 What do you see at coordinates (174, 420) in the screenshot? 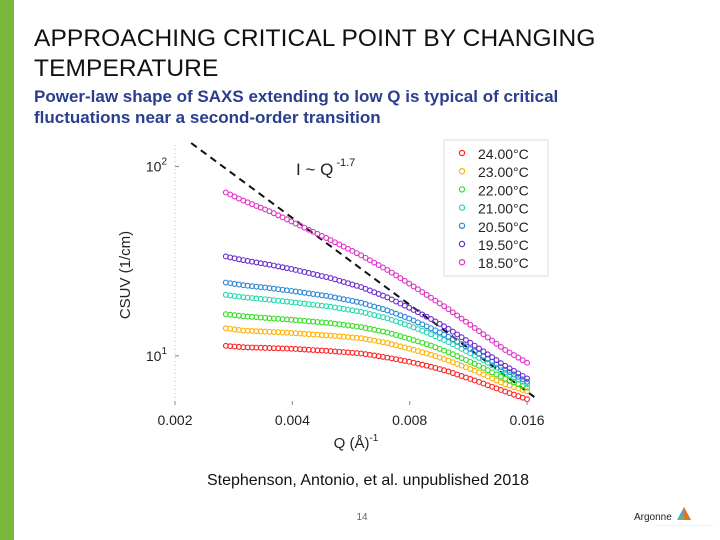
I see `x-tick-label: 0.002` at bounding box center [174, 420].